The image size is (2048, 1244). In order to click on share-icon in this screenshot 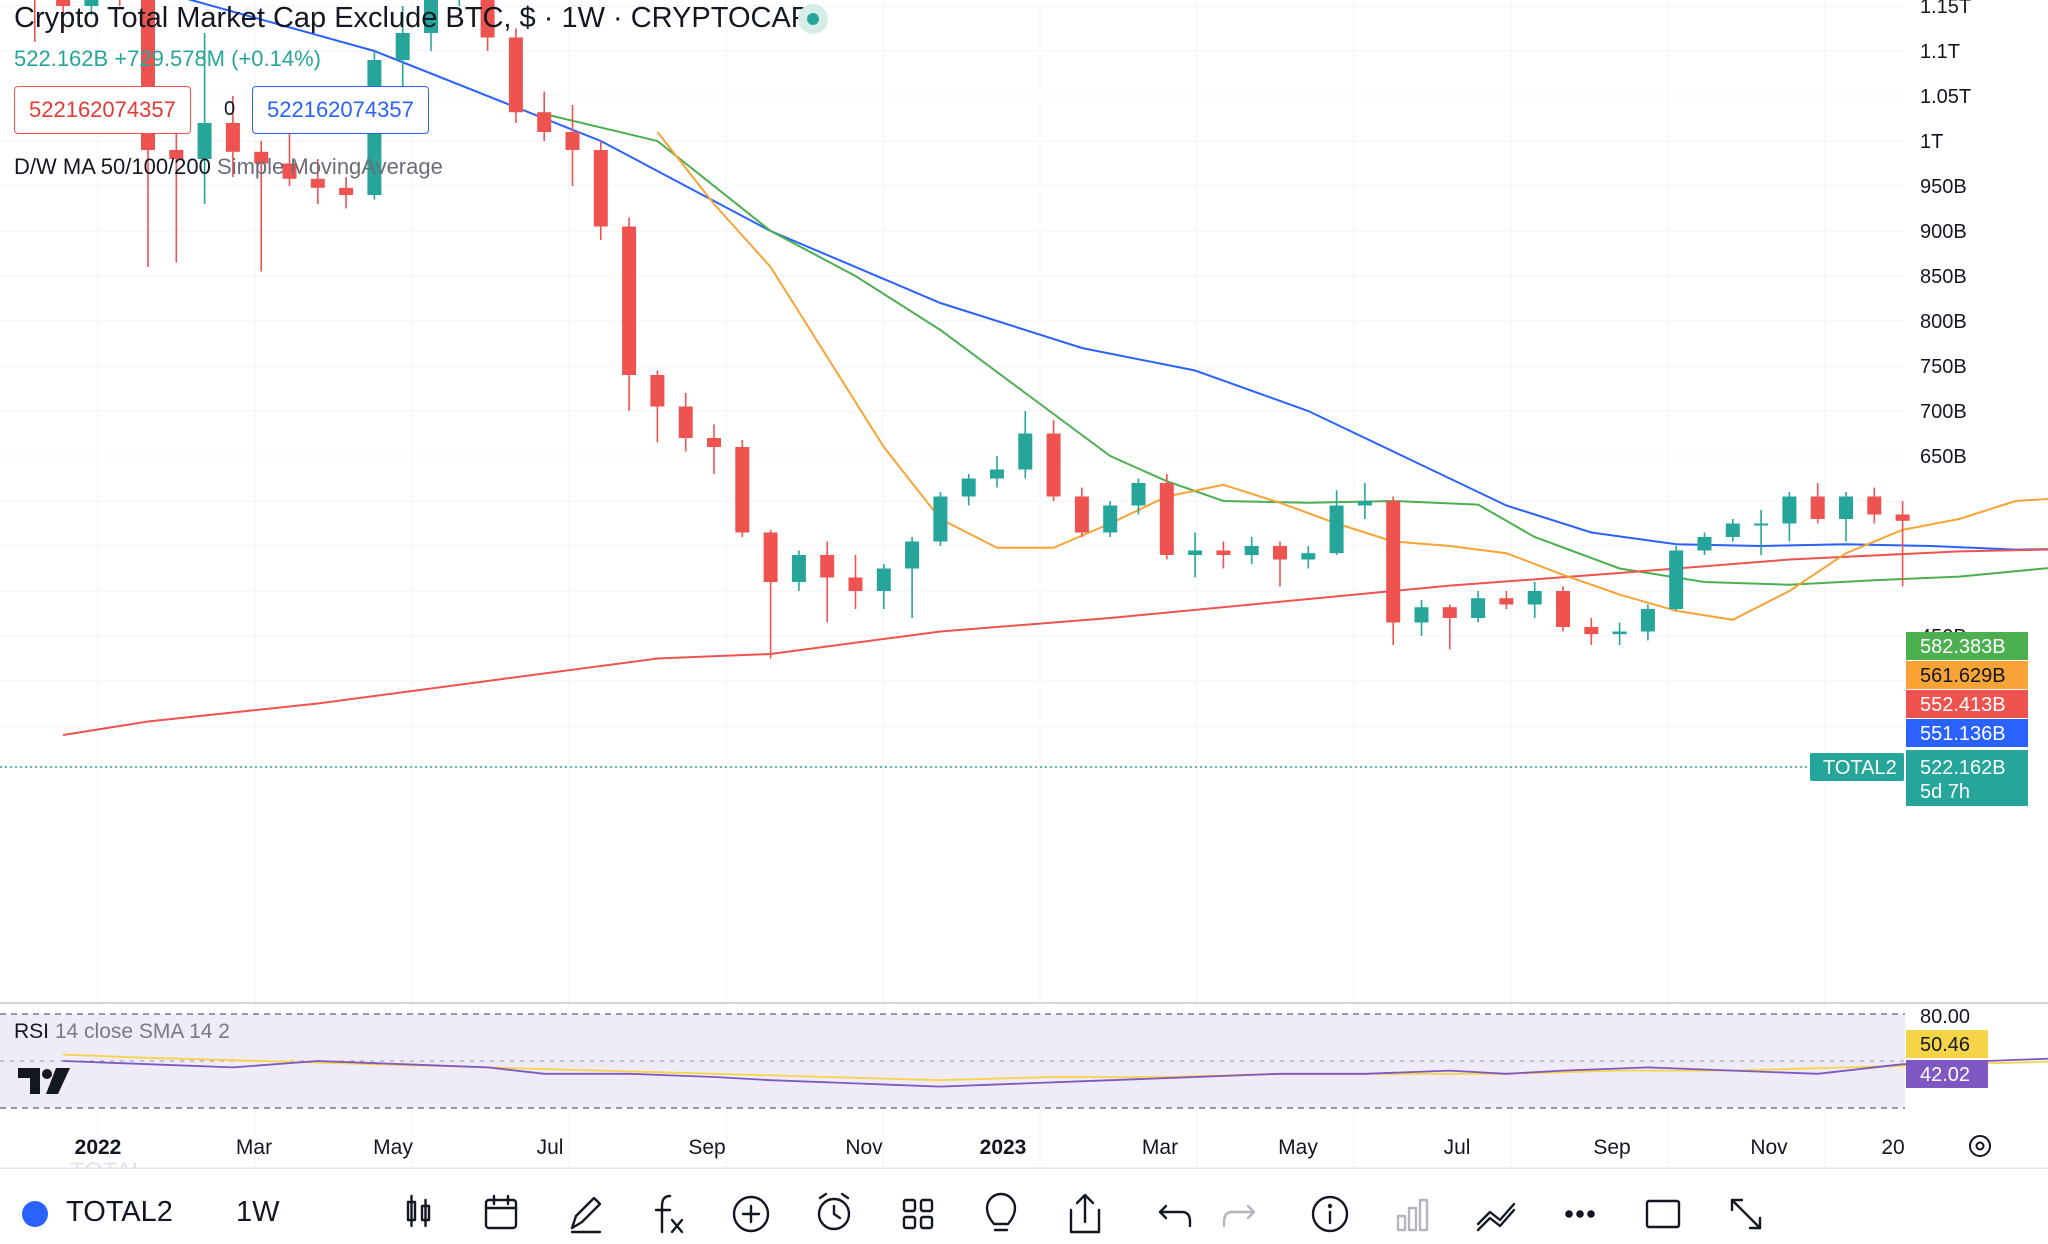, I will do `click(1085, 1213)`.